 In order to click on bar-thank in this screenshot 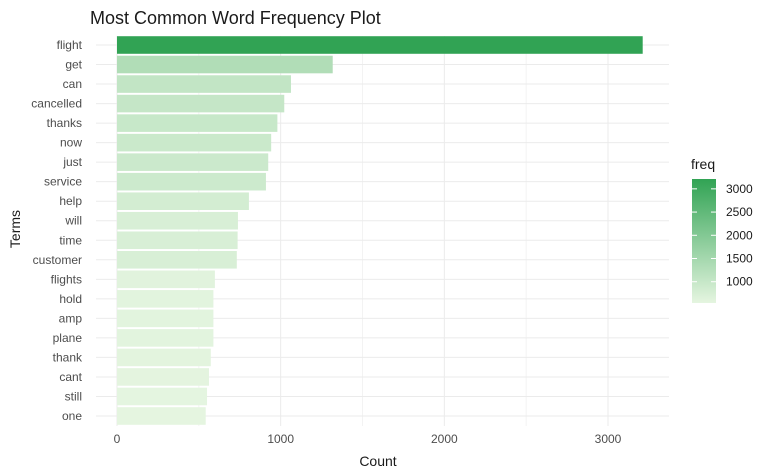, I will do `click(164, 357)`.